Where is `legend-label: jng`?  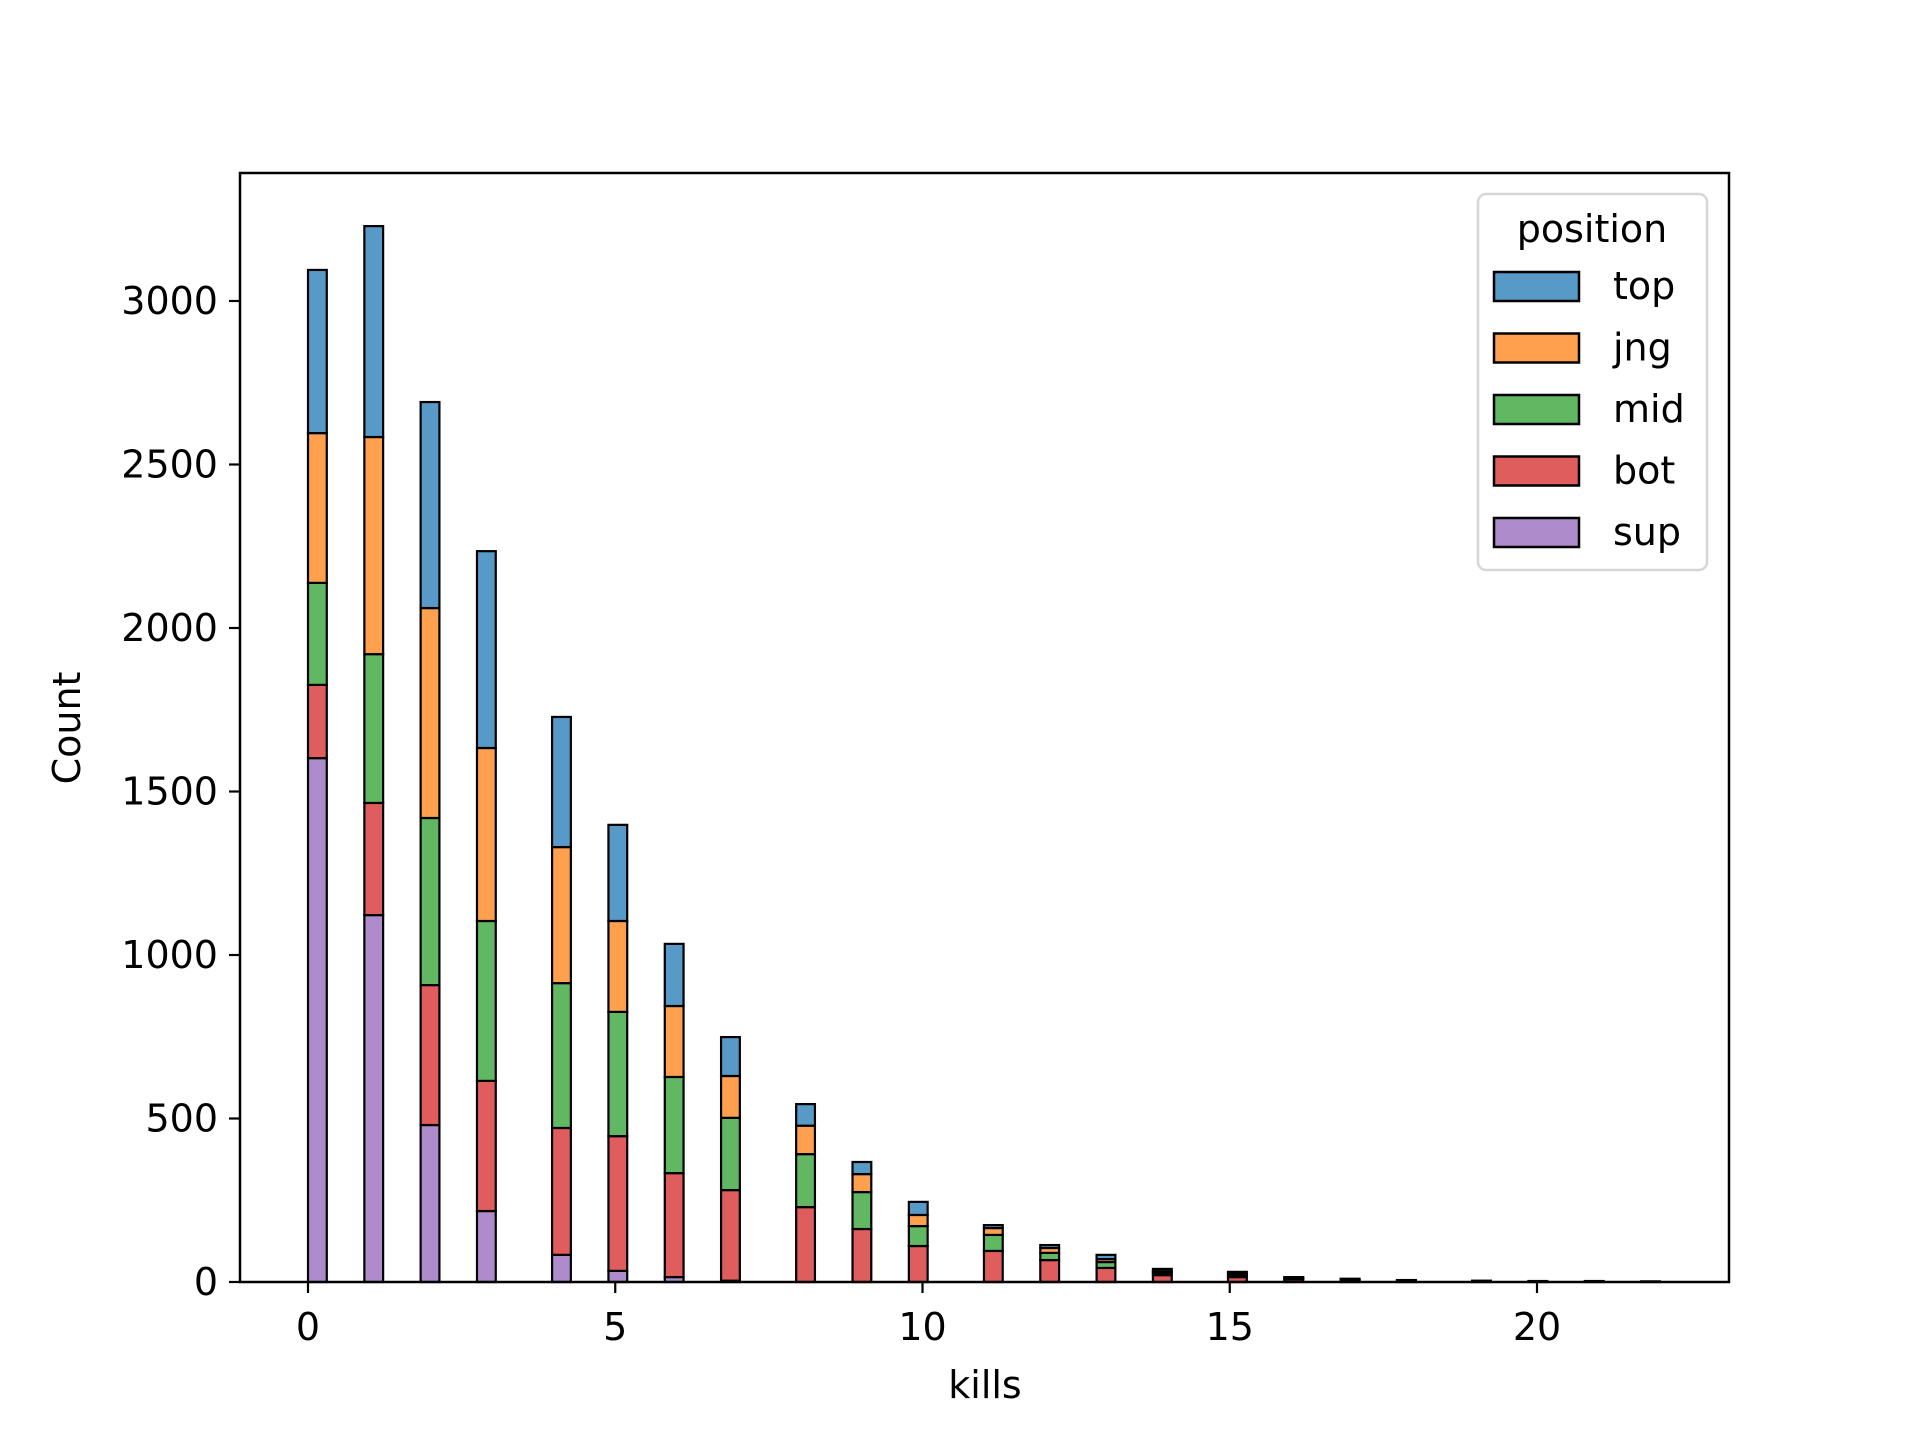 legend-label: jng is located at coordinates (1642, 348).